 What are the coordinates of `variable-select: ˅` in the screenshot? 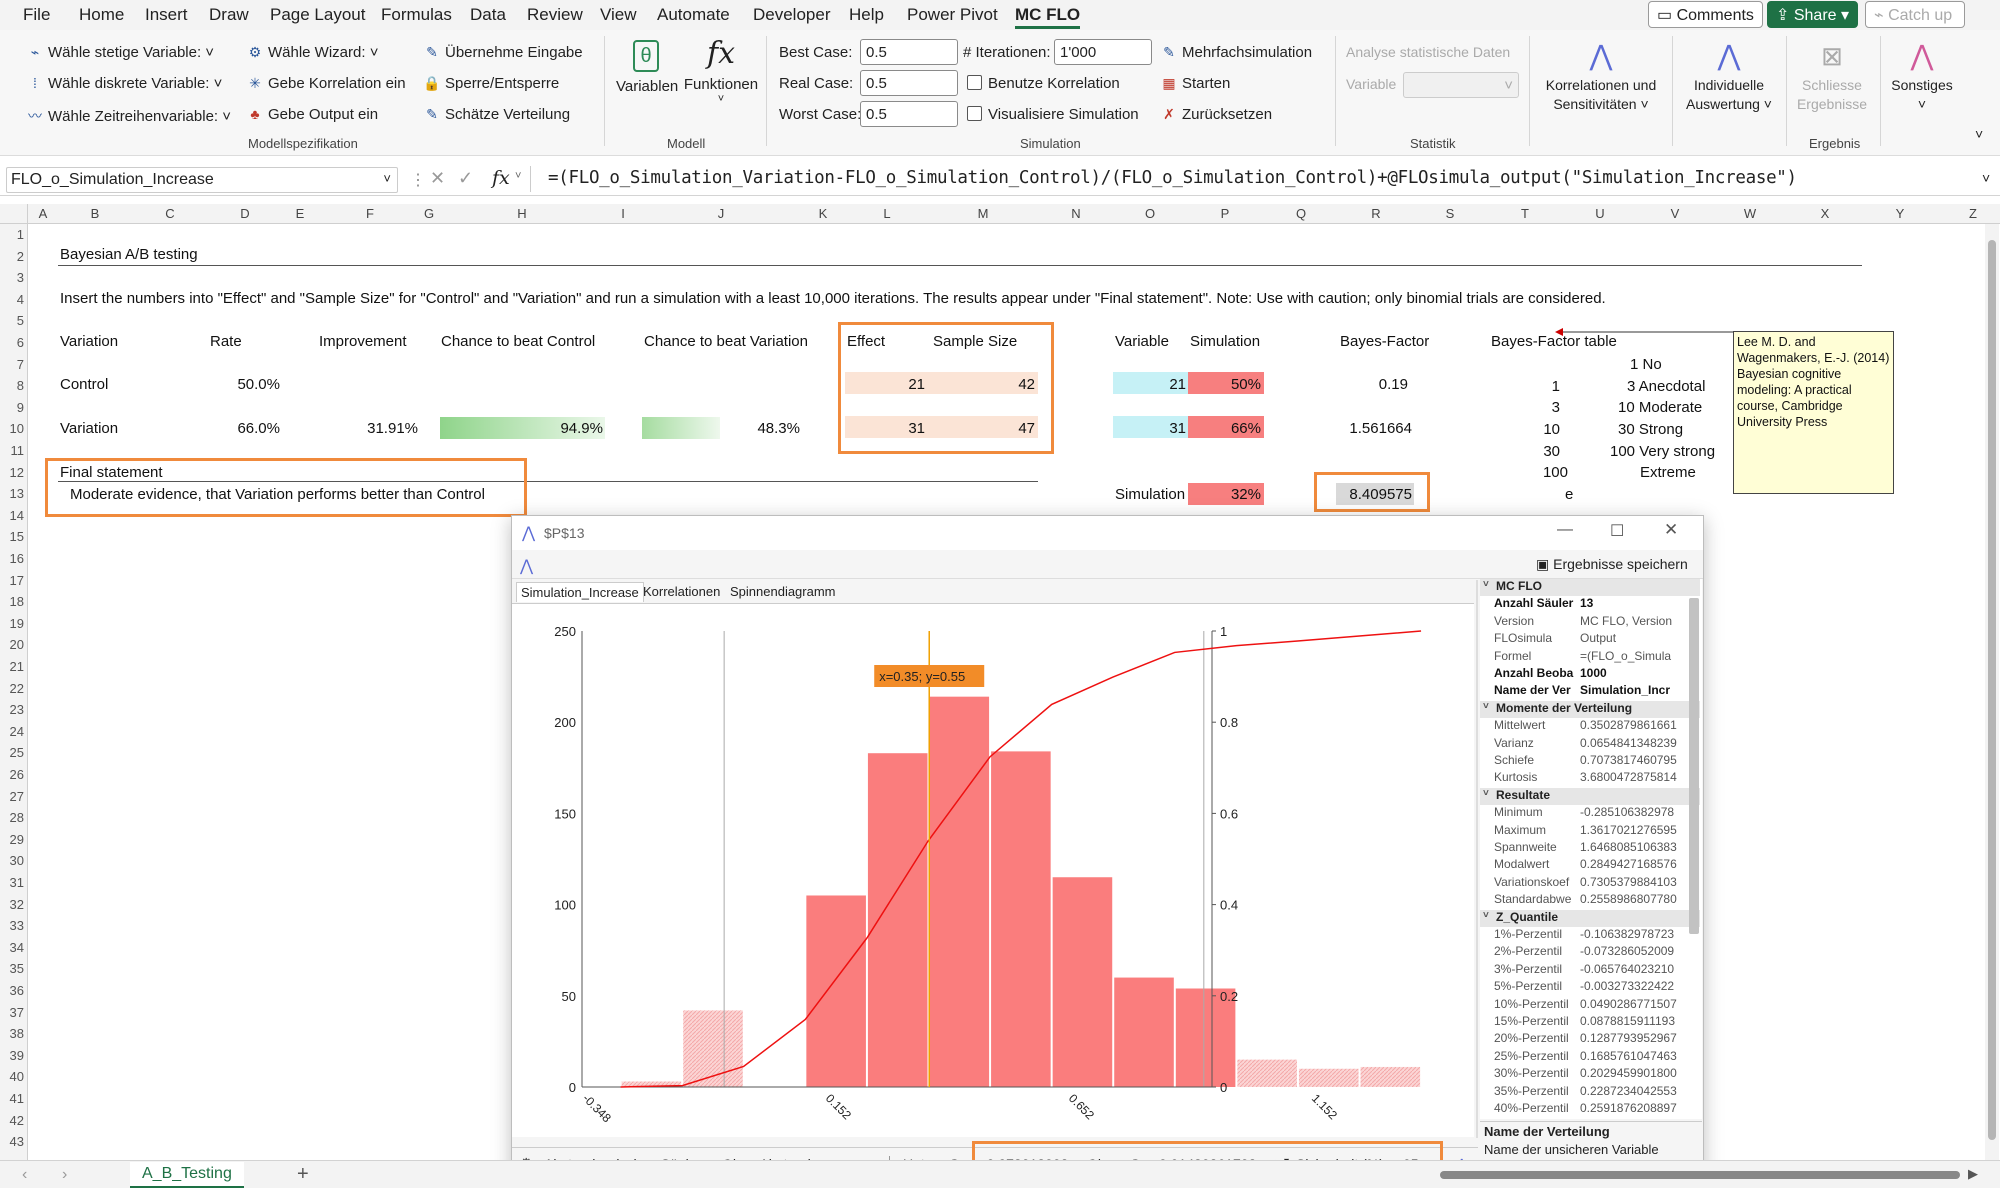 It's located at (1461, 85).